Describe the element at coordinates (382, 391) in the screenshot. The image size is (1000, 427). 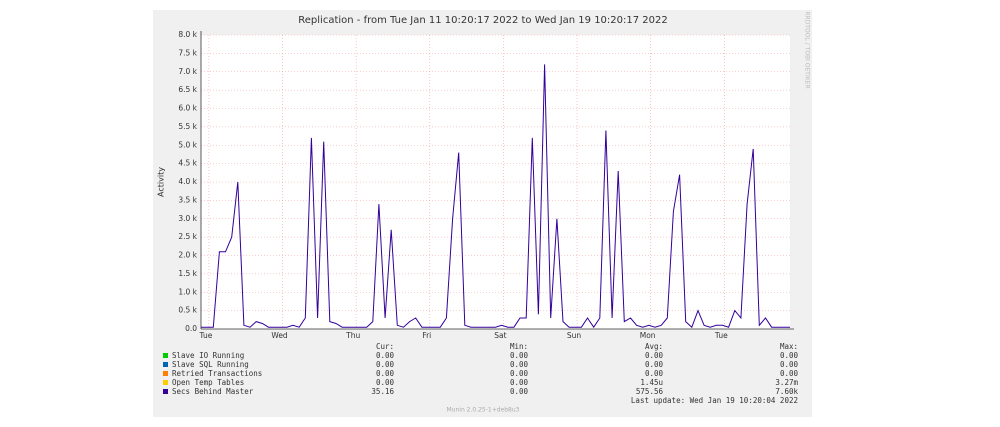
I see `legend-value: 35.16` at that location.